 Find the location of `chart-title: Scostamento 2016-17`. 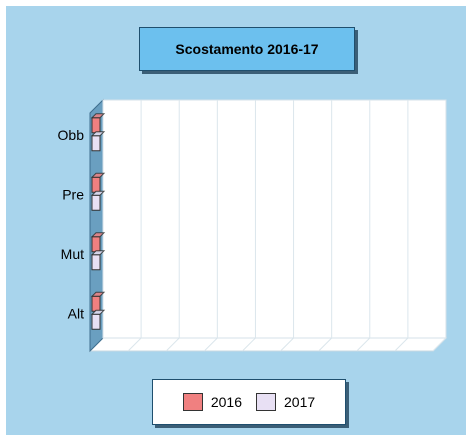

chart-title: Scostamento 2016-17 is located at coordinates (247, 49).